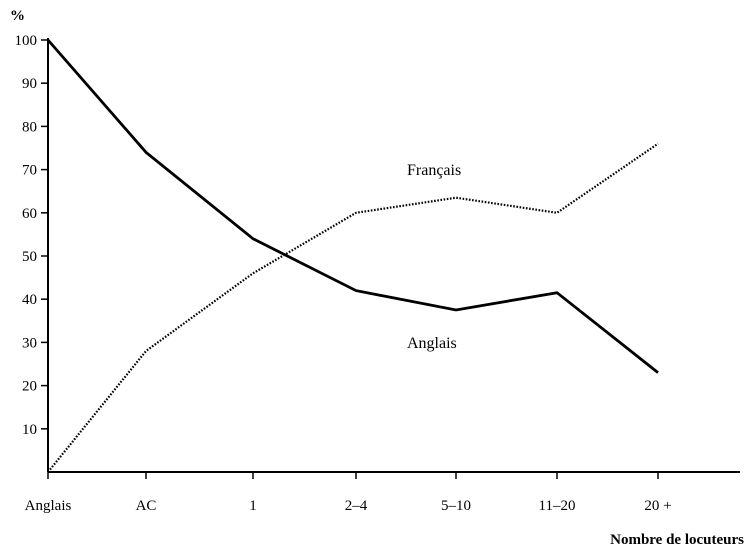  I want to click on series-label-1: Français, so click(434, 170).